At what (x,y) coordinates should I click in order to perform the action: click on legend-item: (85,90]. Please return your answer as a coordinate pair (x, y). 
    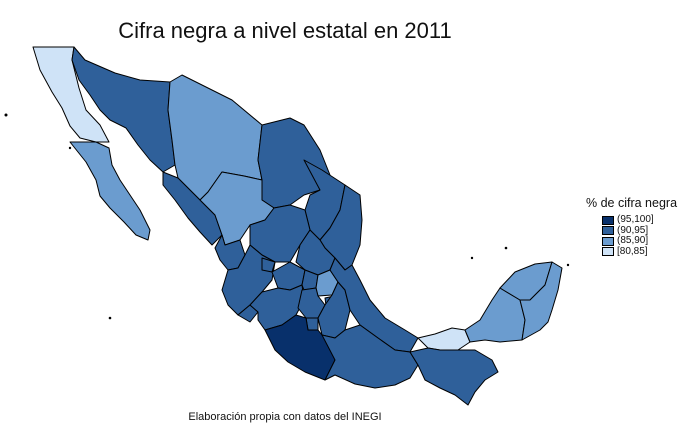
    Looking at the image, I should click on (631, 241).